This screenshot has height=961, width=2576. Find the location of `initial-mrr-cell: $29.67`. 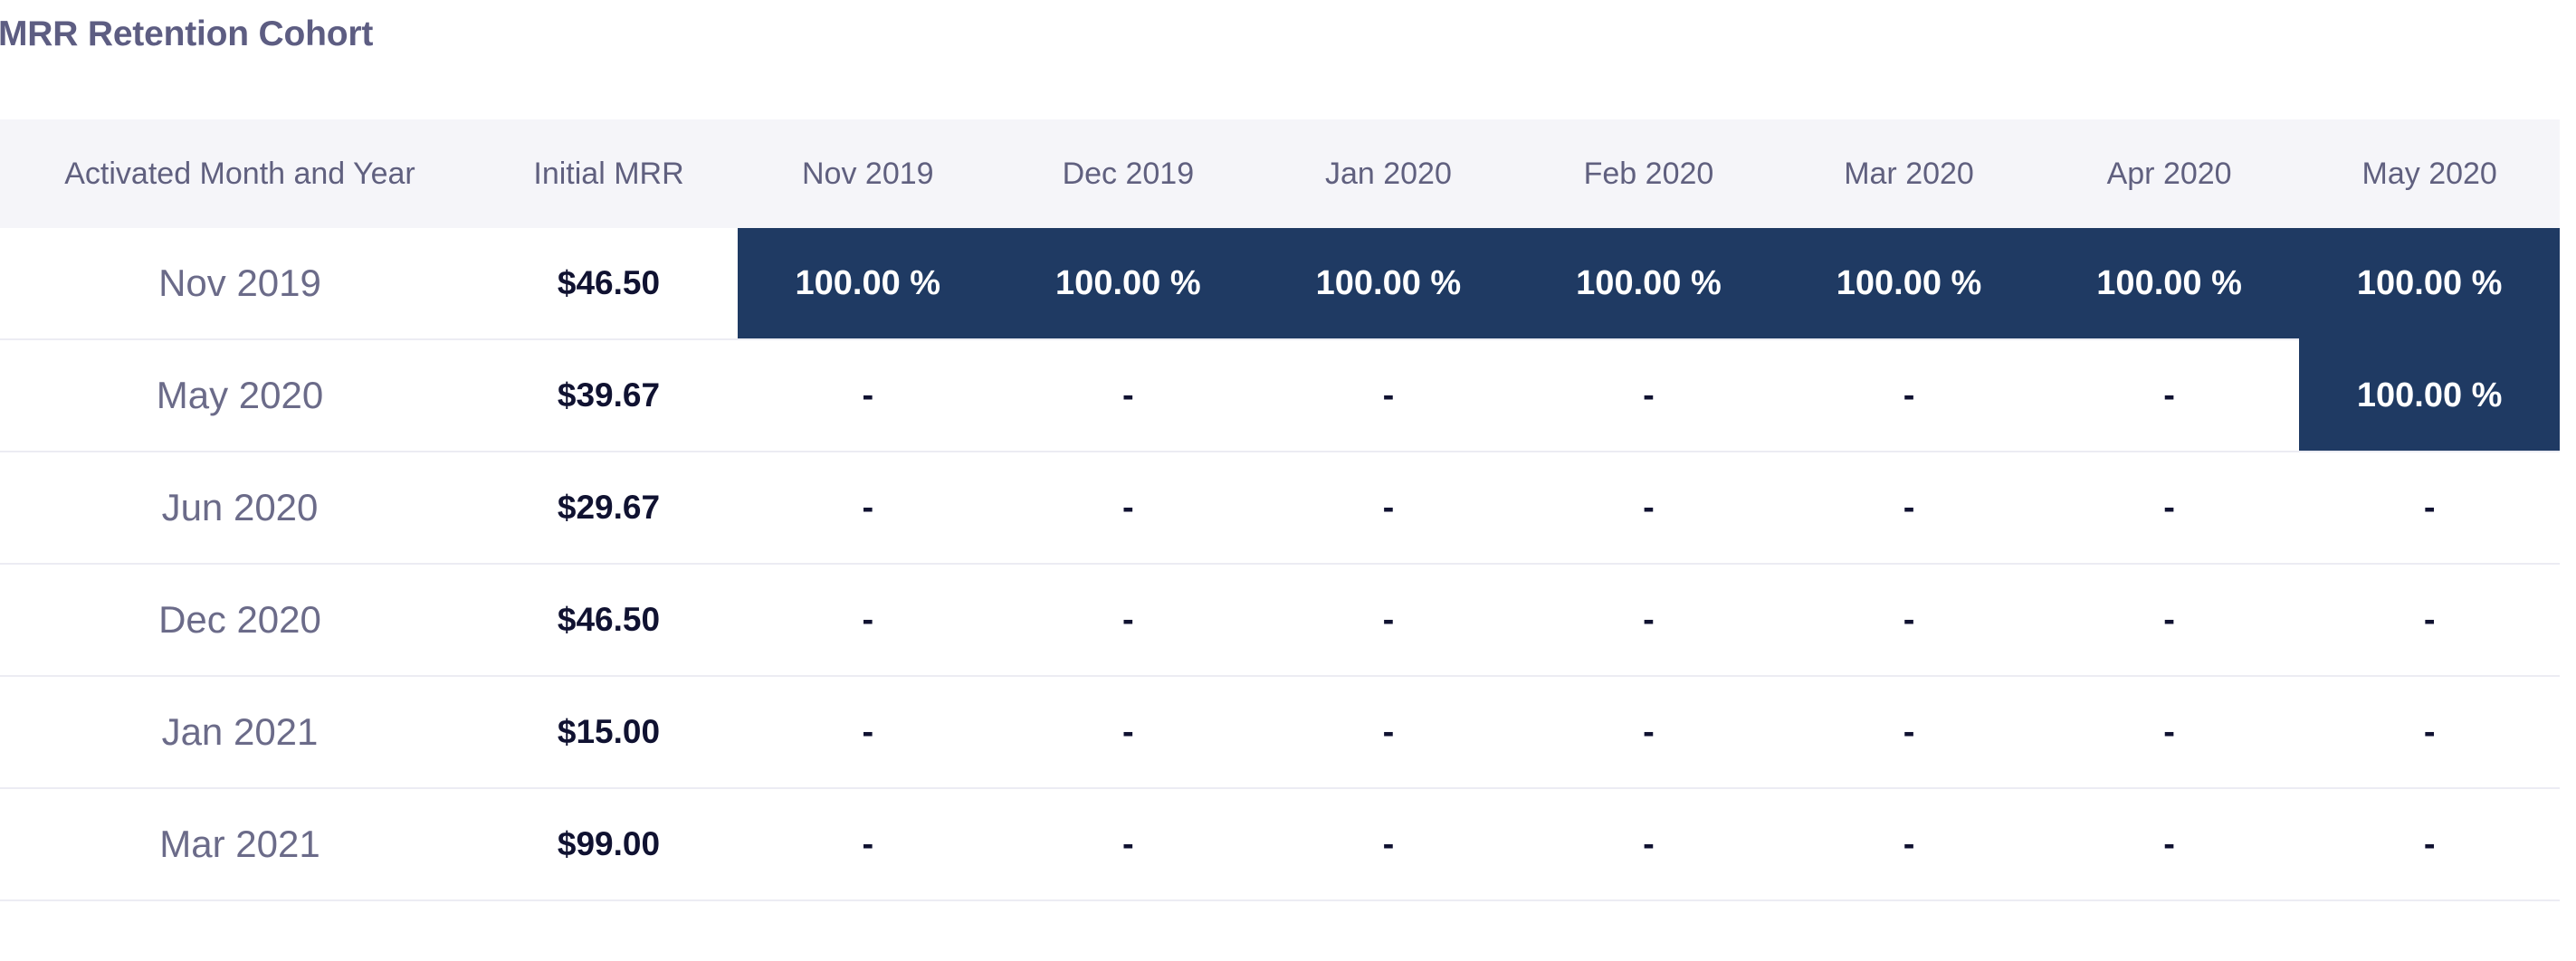

initial-mrr-cell: $29.67 is located at coordinates (609, 508).